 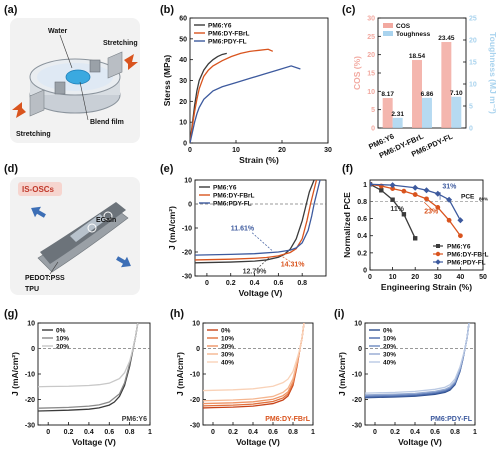 I want to click on is-oscs-badge, so click(x=40, y=189).